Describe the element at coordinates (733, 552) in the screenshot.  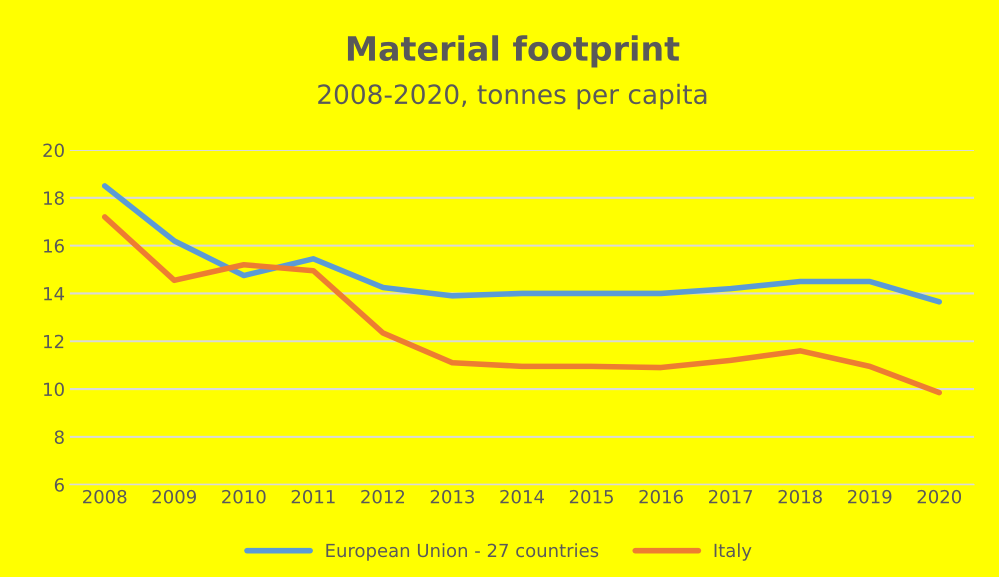
I see `legend-label: Italy` at that location.